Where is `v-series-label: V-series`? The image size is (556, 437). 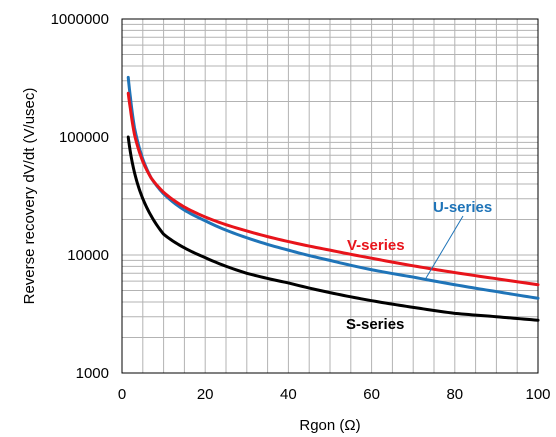
v-series-label: V-series is located at coordinates (376, 245).